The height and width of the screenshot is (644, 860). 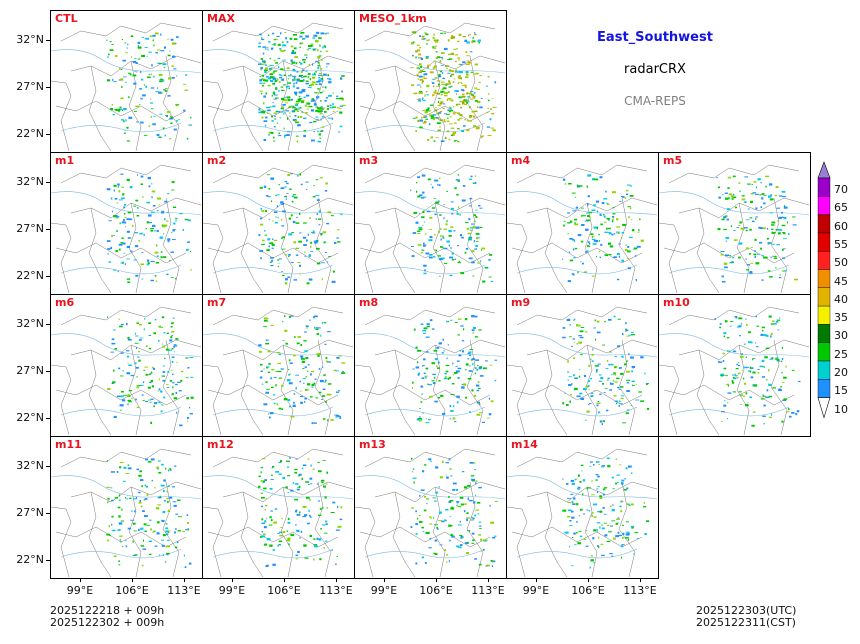 What do you see at coordinates (746, 617) in the screenshot?
I see `valid-time-block: 2025122303(UTC) 2025122311(CST)` at bounding box center [746, 617].